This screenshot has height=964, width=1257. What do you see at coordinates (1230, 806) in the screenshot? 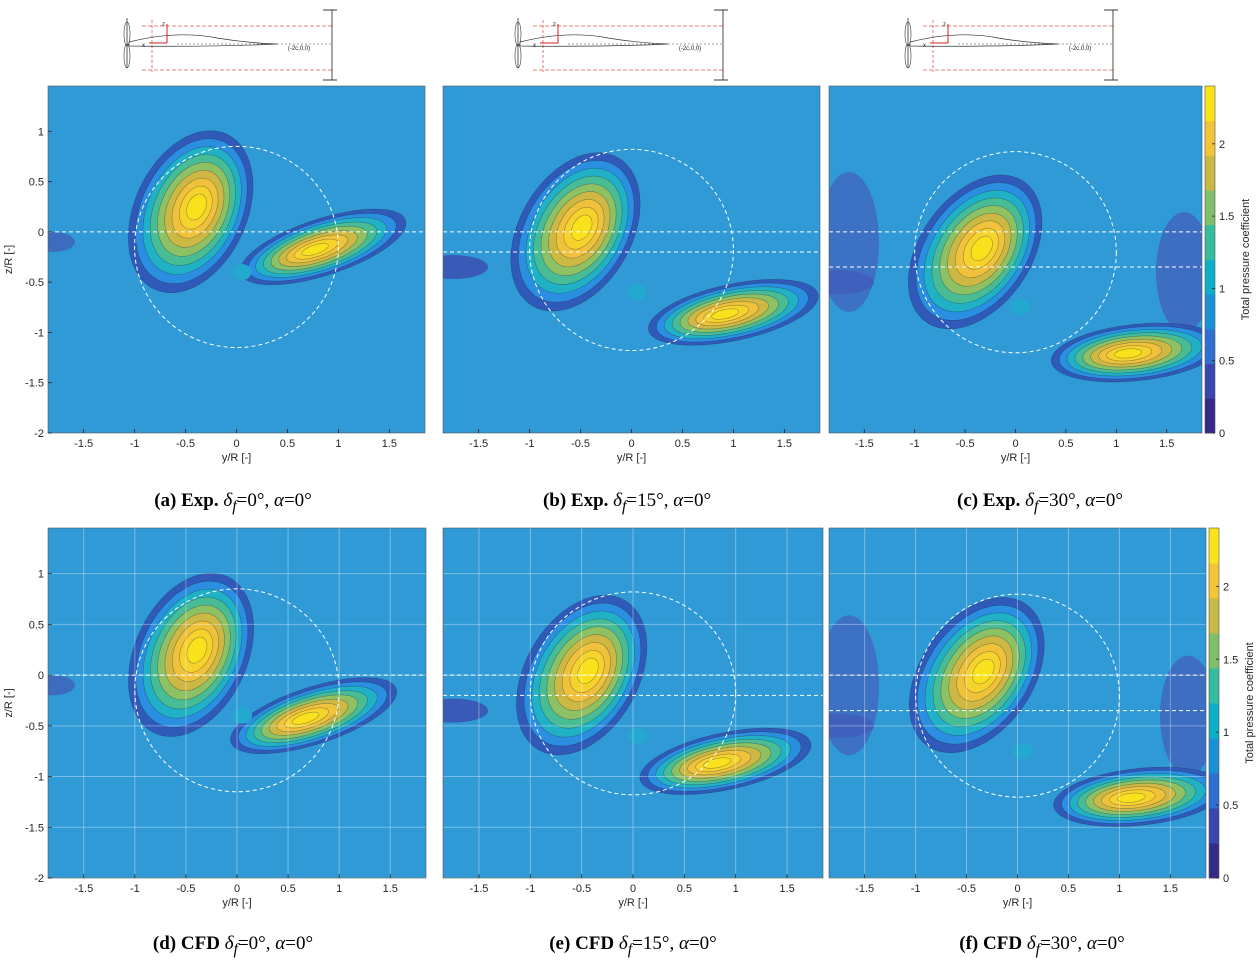
I see `colorbar-tick-label: 0.5` at bounding box center [1230, 806].